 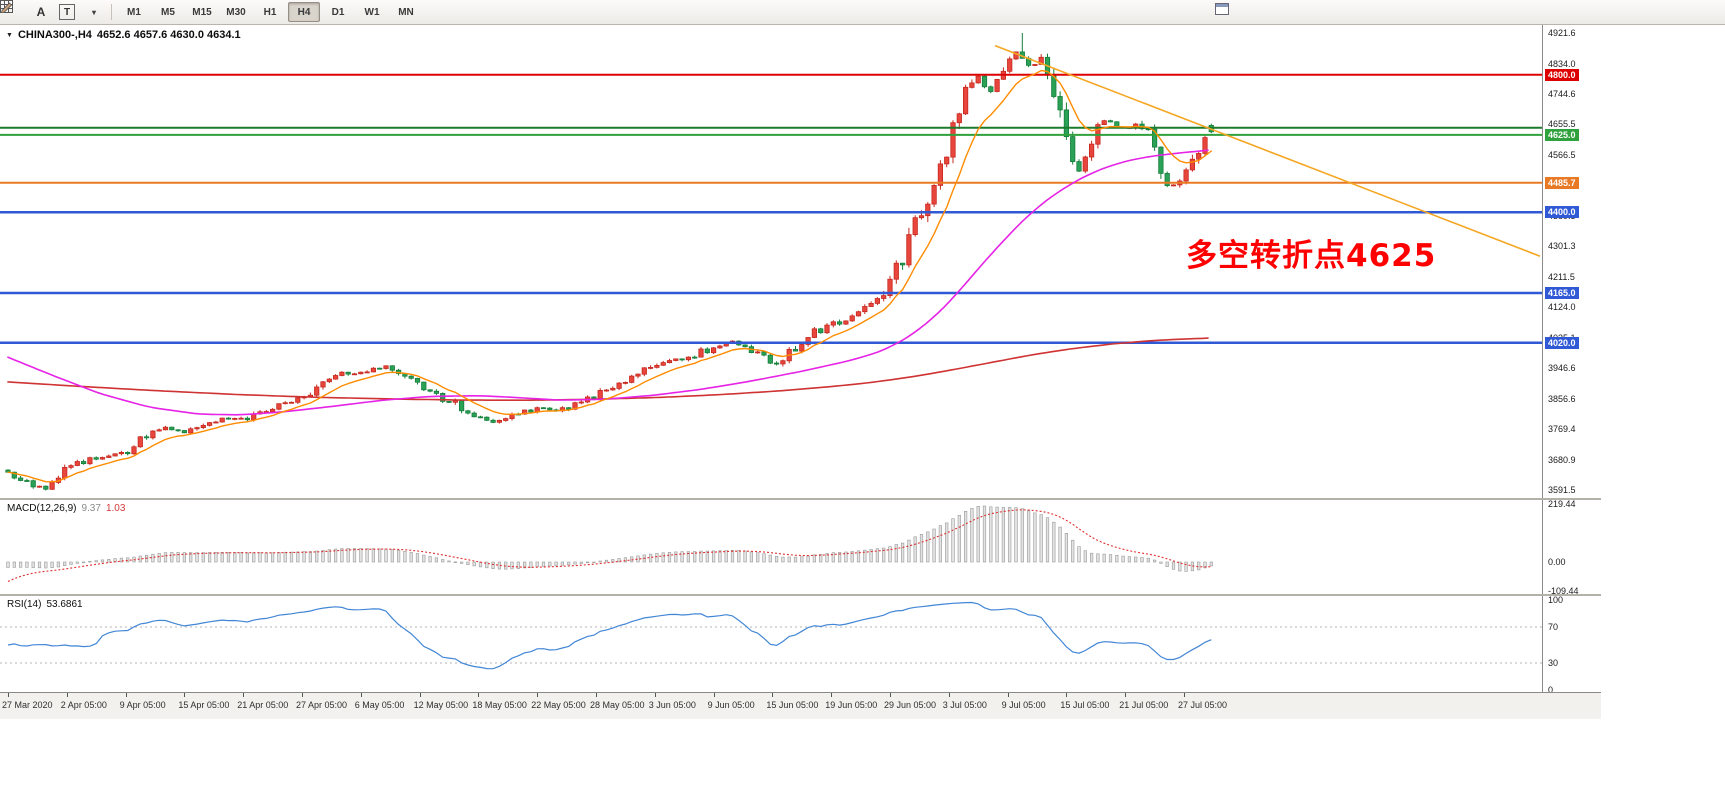 What do you see at coordinates (558, 705) in the screenshot?
I see `time-axis-label: 22 May 05:00` at bounding box center [558, 705].